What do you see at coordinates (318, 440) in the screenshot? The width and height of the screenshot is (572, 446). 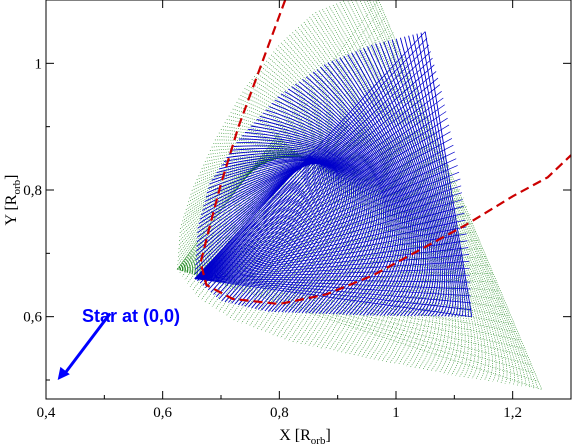 I see `x-axis-title-sub: orb` at bounding box center [318, 440].